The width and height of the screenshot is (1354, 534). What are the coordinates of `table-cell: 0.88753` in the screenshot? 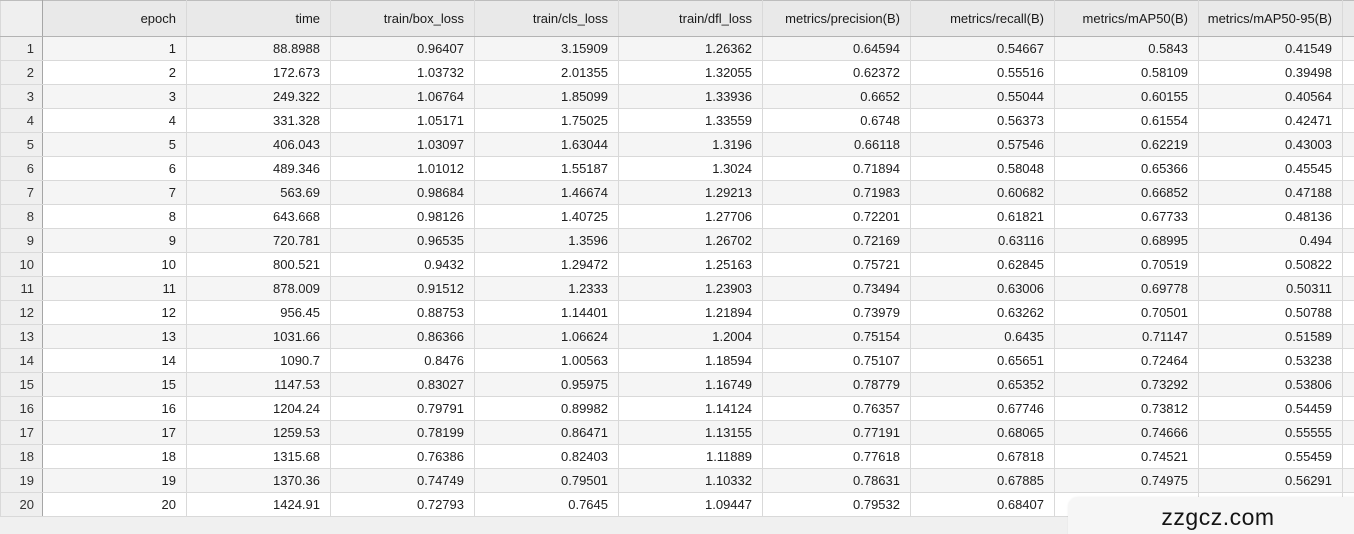 It's located at (402, 312).